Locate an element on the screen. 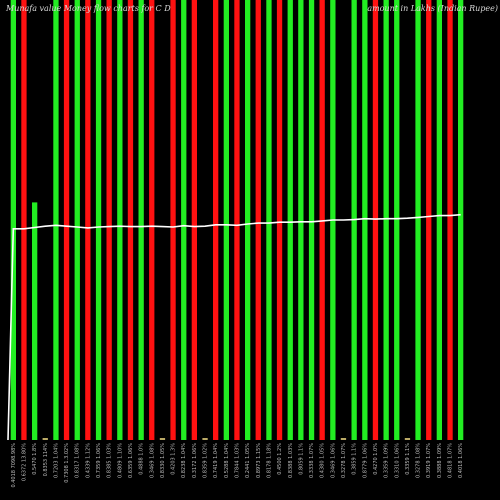 This screenshot has width=500, height=500. x-tick-label-17: 0.3172 1.06% is located at coordinates (195, 460).